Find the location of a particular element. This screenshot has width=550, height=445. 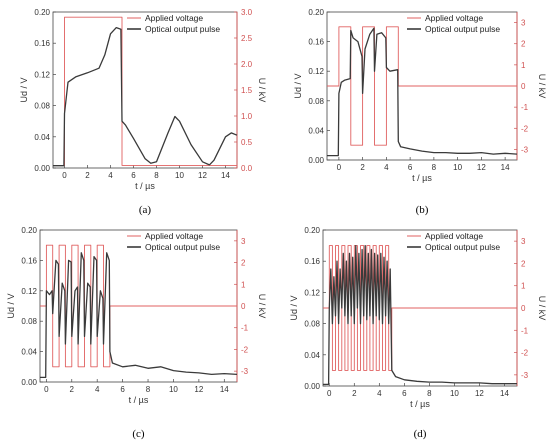

y-right-tick-label: 2.5 is located at coordinates (247, 38).